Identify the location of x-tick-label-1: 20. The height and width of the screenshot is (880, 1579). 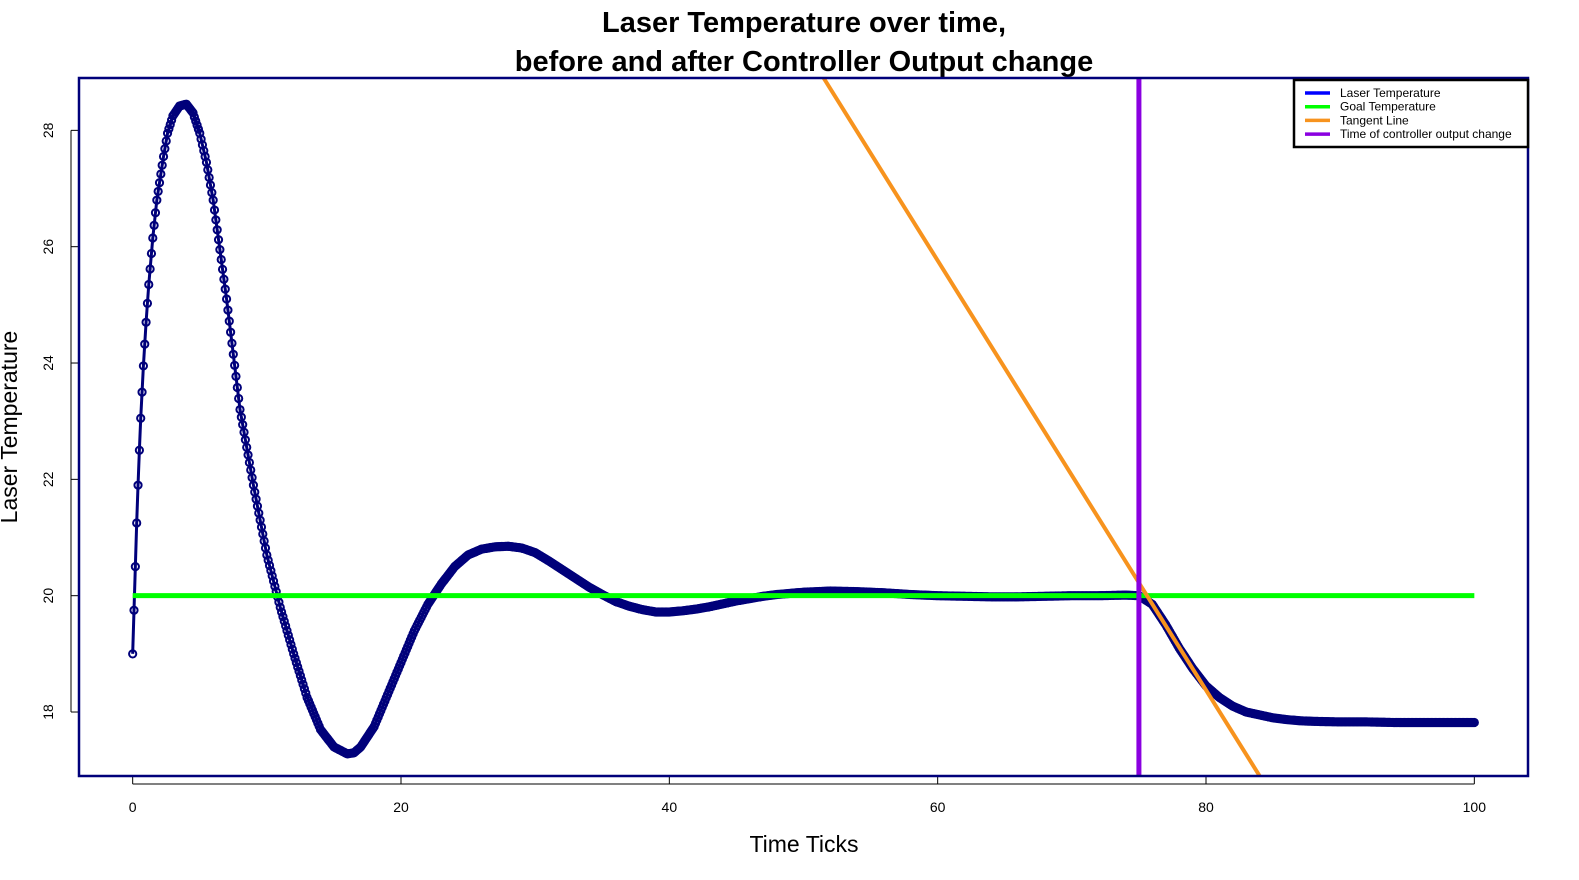
(401, 807).